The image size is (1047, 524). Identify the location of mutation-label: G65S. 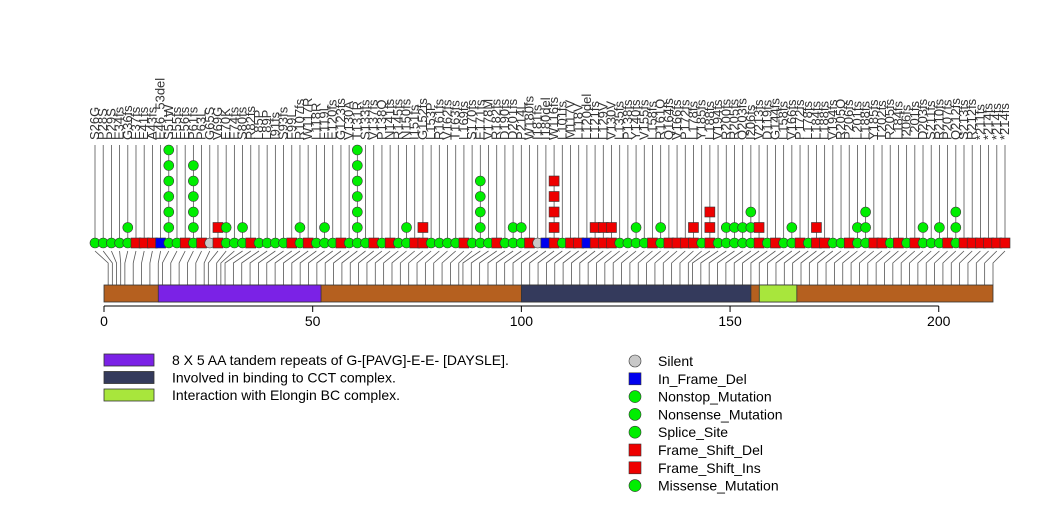
(209, 123).